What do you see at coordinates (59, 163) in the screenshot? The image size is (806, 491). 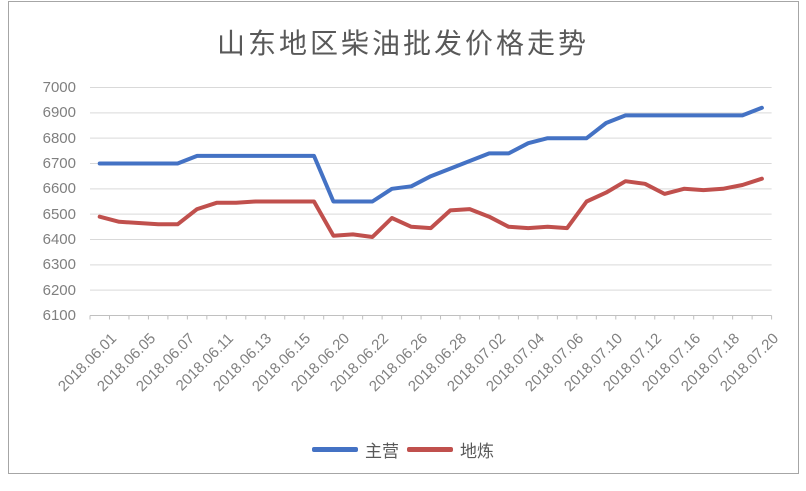 I see `y-axis-tick-label: 6700` at bounding box center [59, 163].